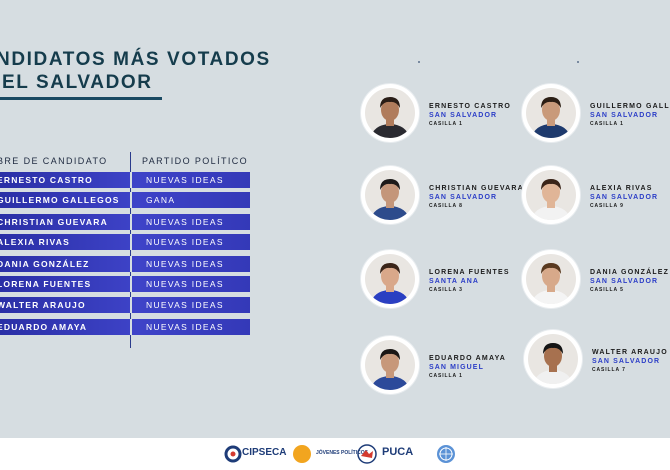 The height and width of the screenshot is (470, 670). I want to click on candidate-card: EDUARDO AMAYA SAN MIGUEL CASILLA 1, so click(436, 371).